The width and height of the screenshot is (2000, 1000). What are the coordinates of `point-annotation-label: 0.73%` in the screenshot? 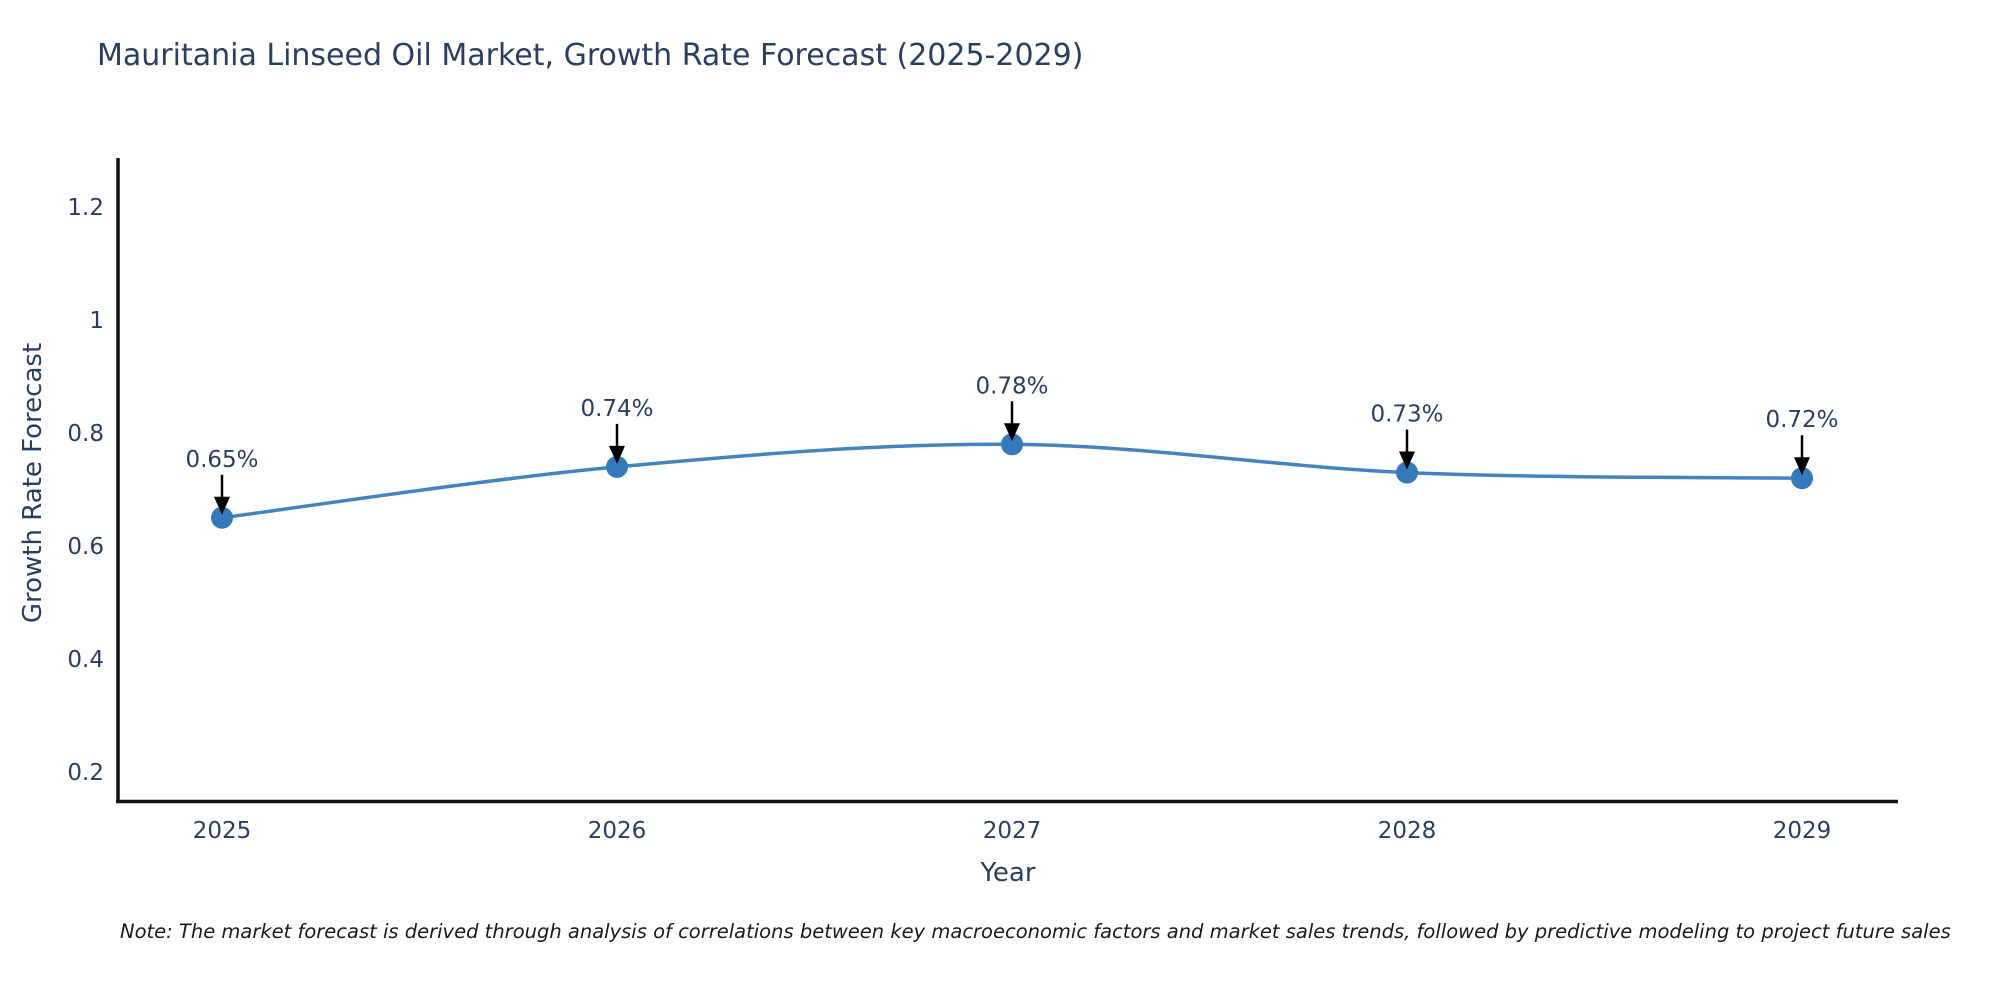 It's located at (1406, 415).